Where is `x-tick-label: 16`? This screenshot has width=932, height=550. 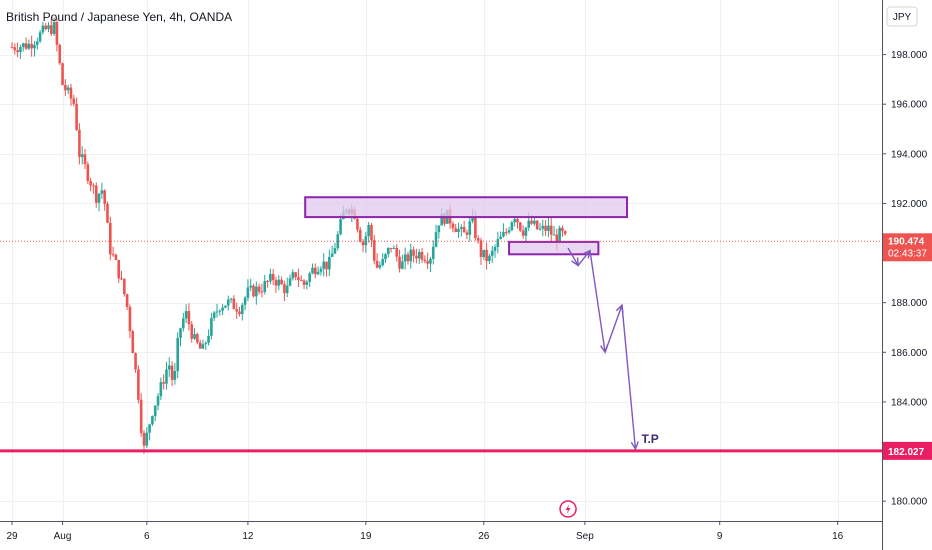
x-tick-label: 16 is located at coordinates (838, 536).